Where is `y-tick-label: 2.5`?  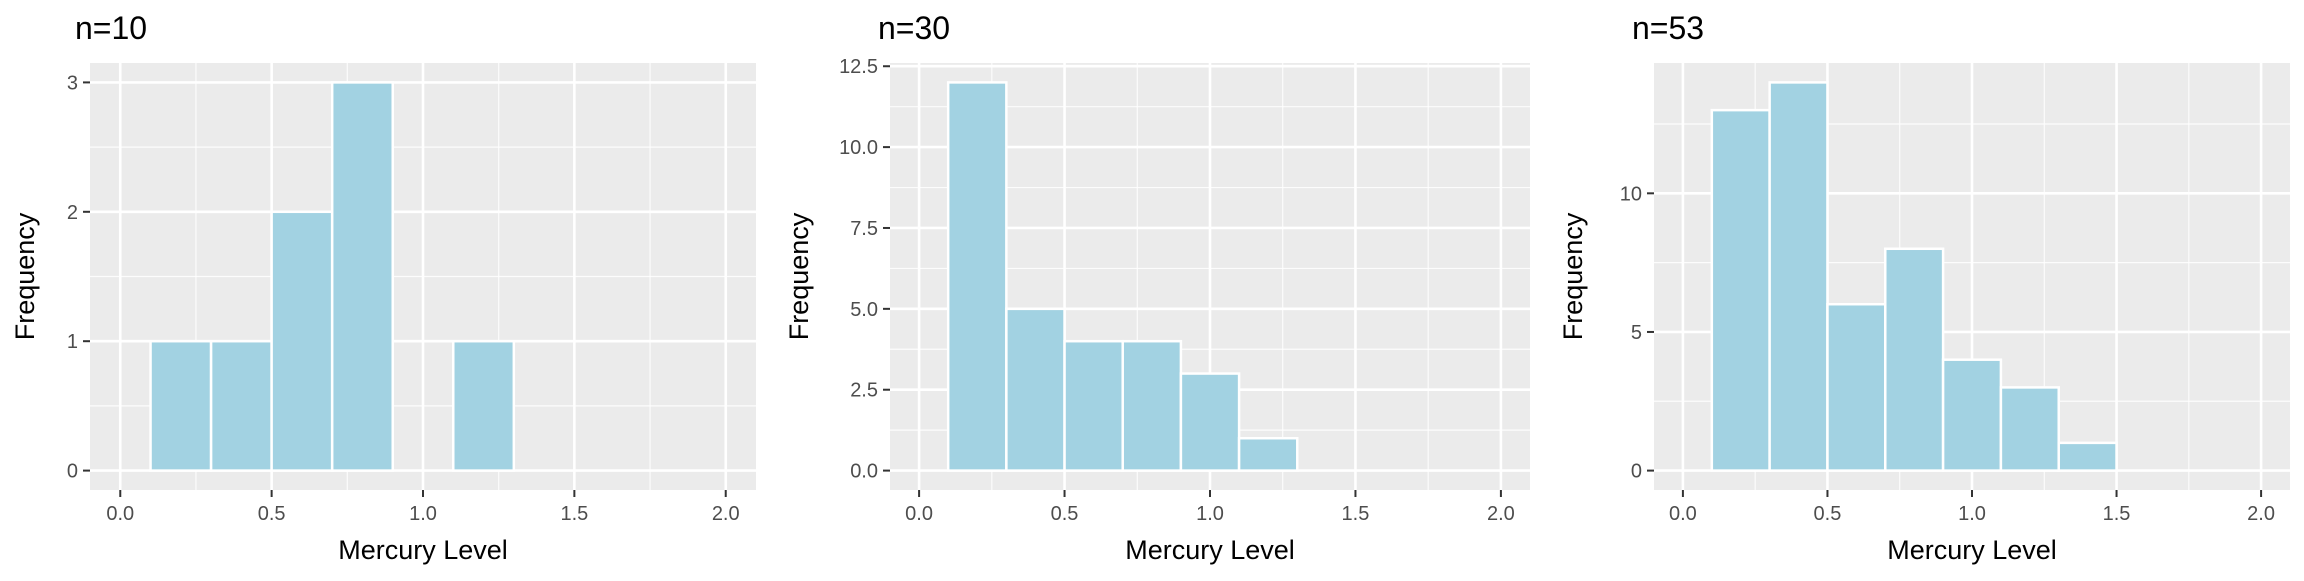 y-tick-label: 2.5 is located at coordinates (864, 391).